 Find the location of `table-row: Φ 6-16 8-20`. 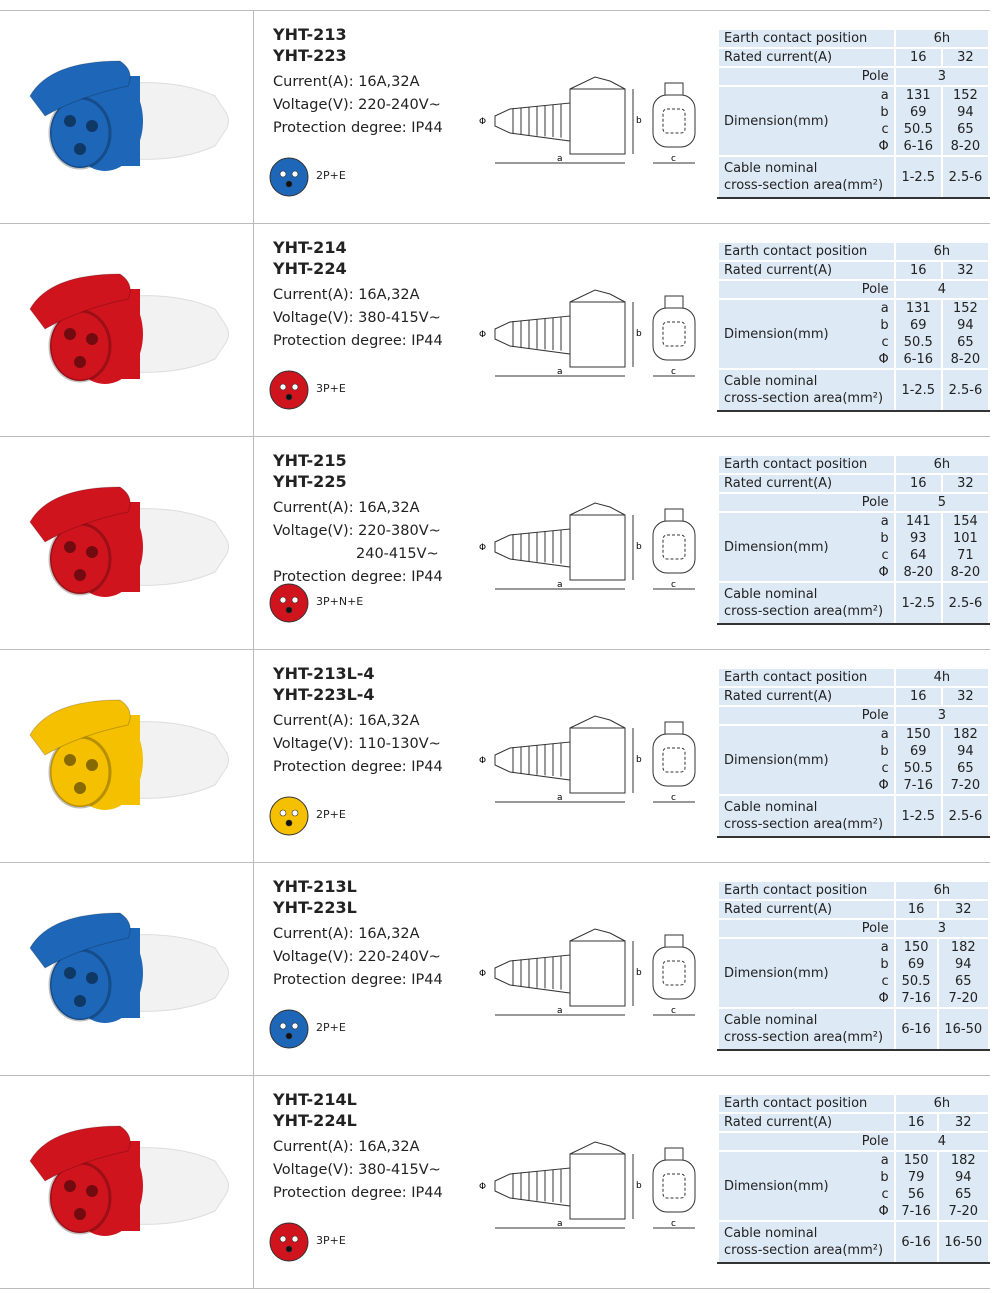

table-row: Φ 6-16 8-20 is located at coordinates (854, 360).